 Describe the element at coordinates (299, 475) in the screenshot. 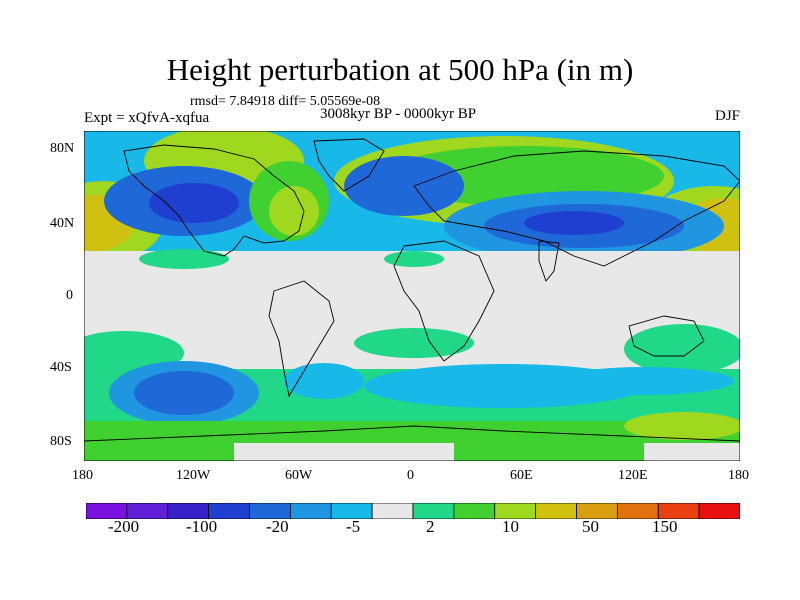

I see `lon-tick-label: 60W` at that location.